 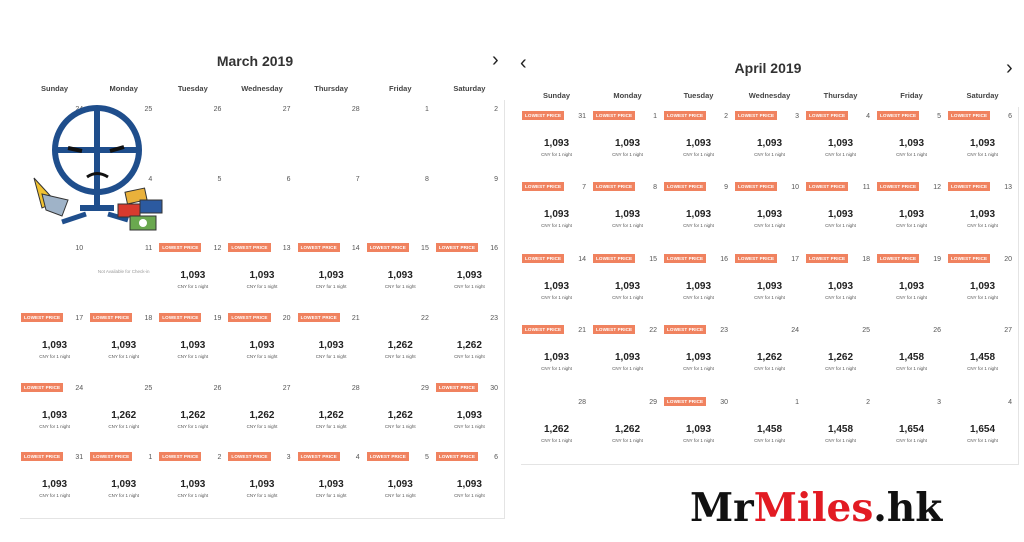 I want to click on day-cell: 24 LOWEST PRICE 1,093 CNY for 1 night, so click(x=55, y=414).